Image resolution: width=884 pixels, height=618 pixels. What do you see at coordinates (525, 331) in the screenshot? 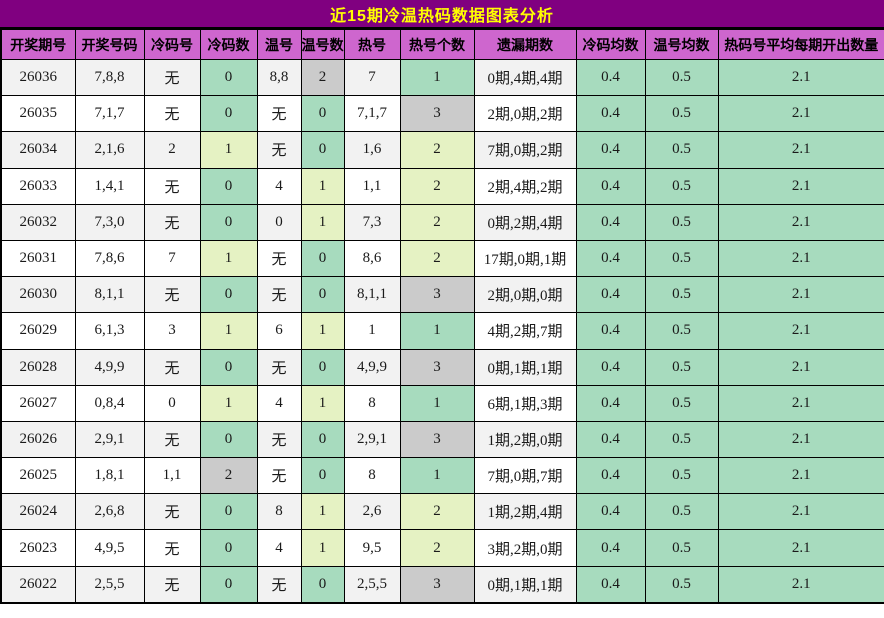
I see `cell-miss: 4期,2期,7期` at bounding box center [525, 331].